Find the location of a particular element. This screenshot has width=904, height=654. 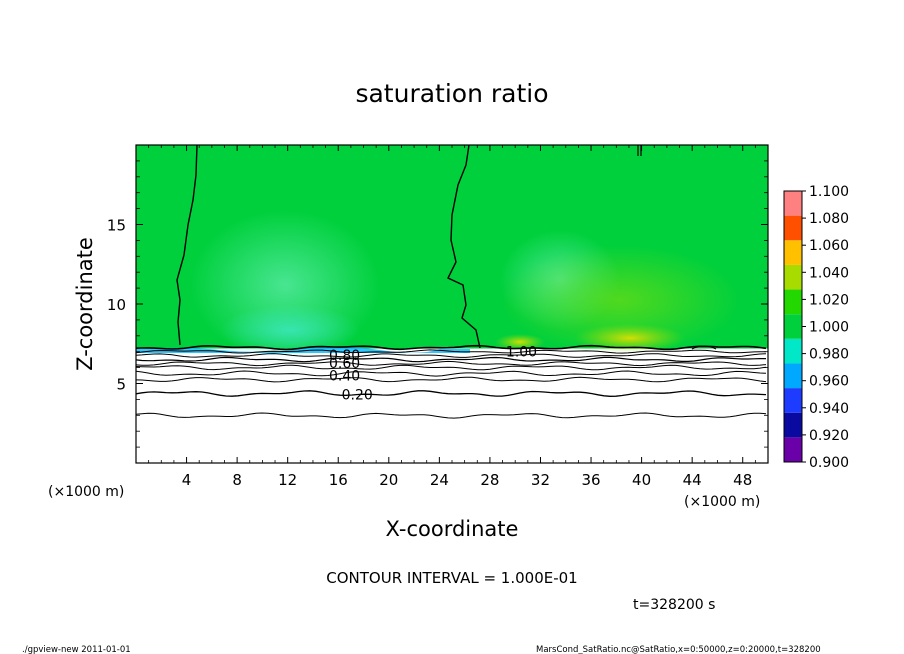

colorbar-label-8: 1.060 is located at coordinates (829, 246).